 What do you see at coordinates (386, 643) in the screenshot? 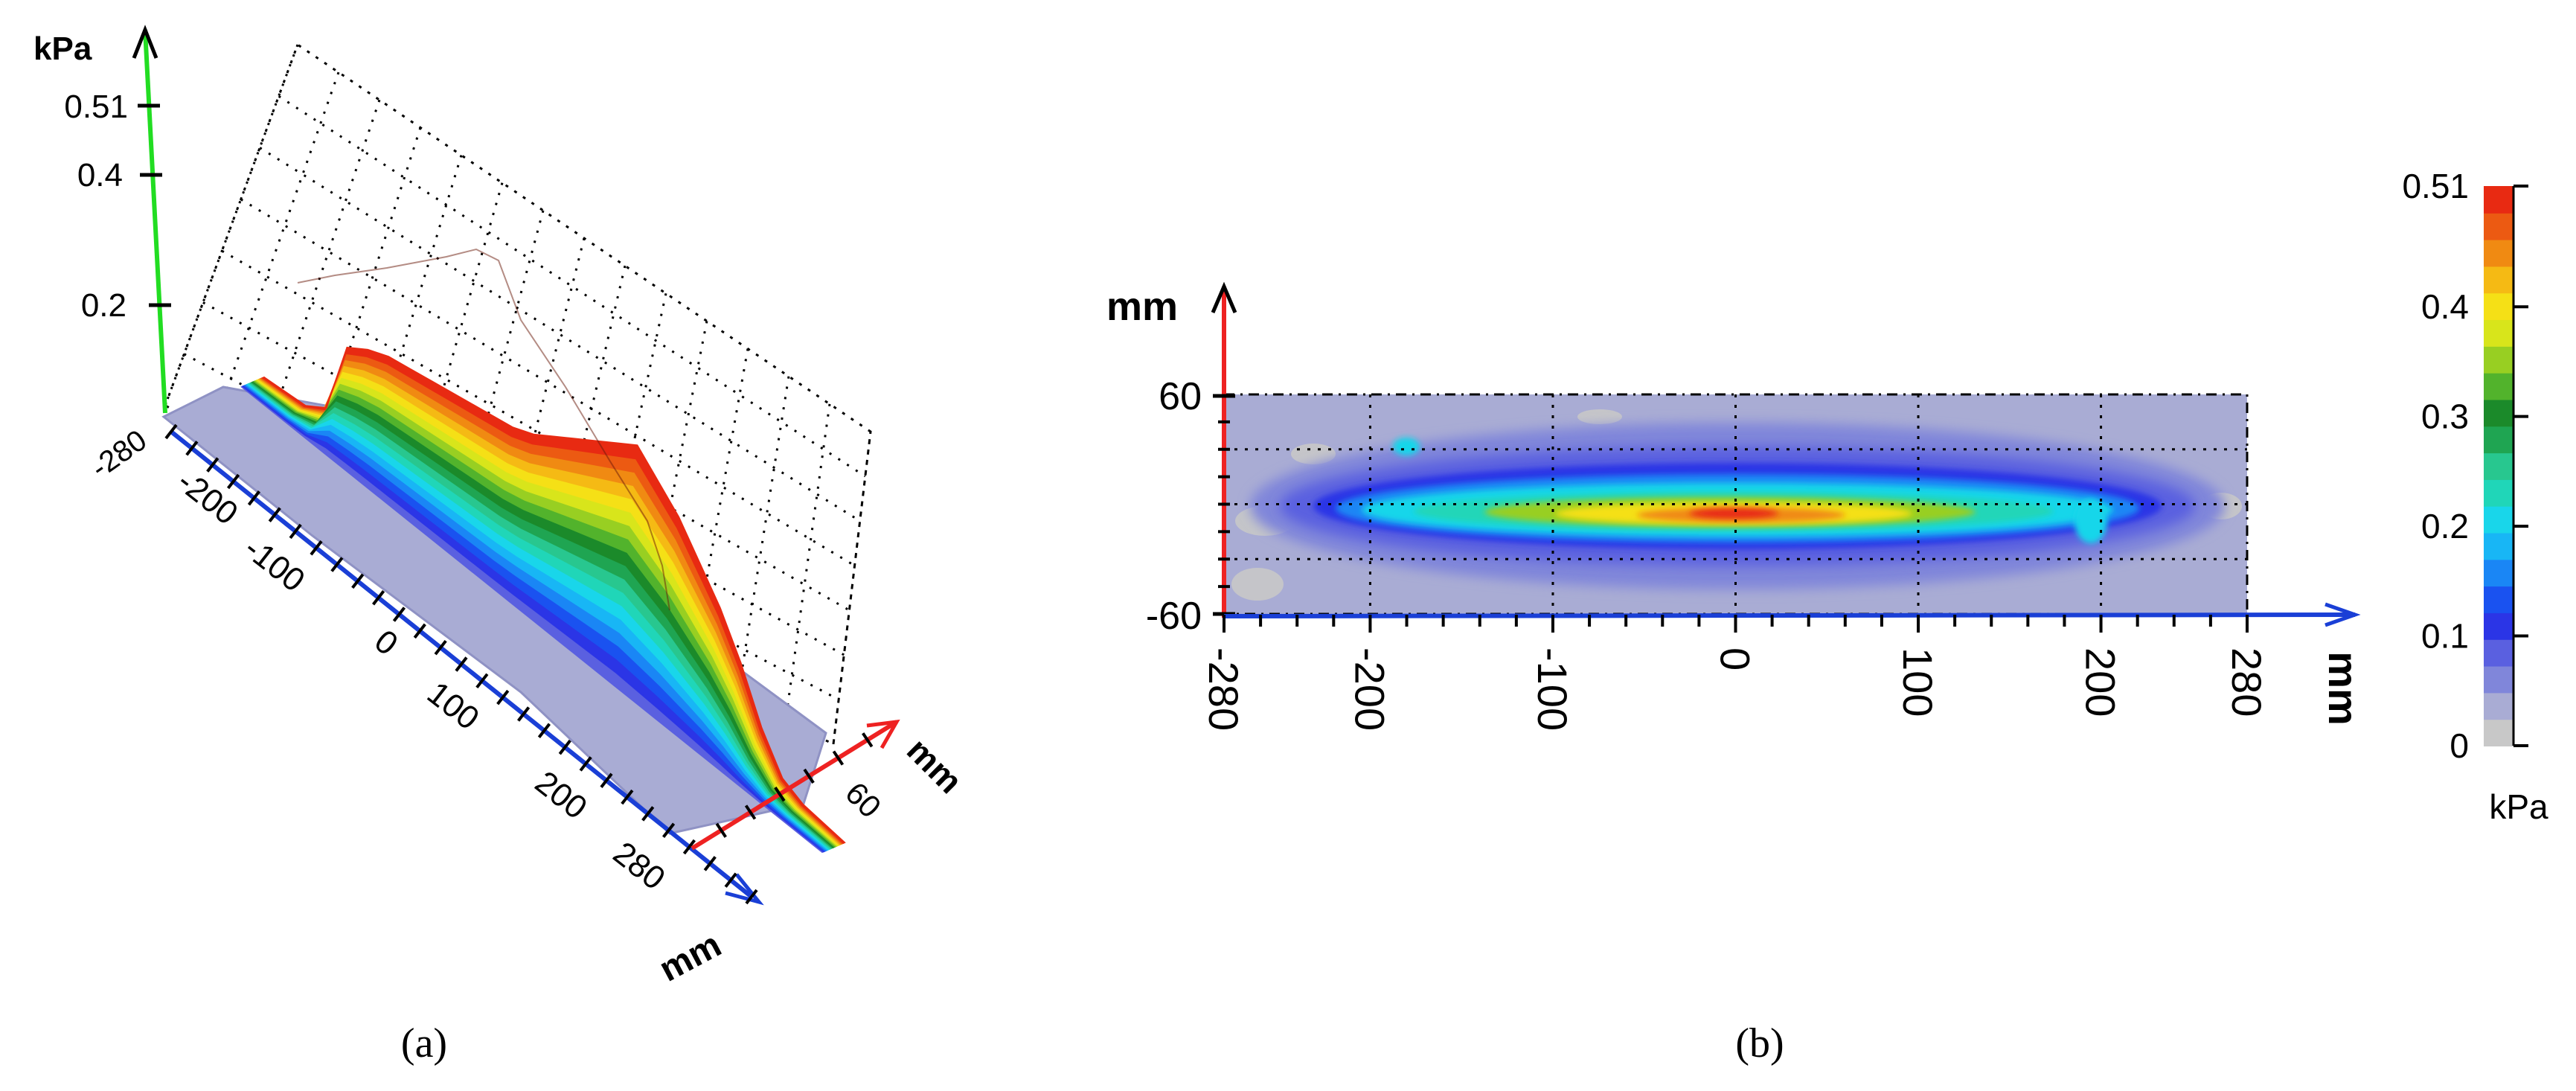
I see `panel-a-x-tick-label: 0` at bounding box center [386, 643].